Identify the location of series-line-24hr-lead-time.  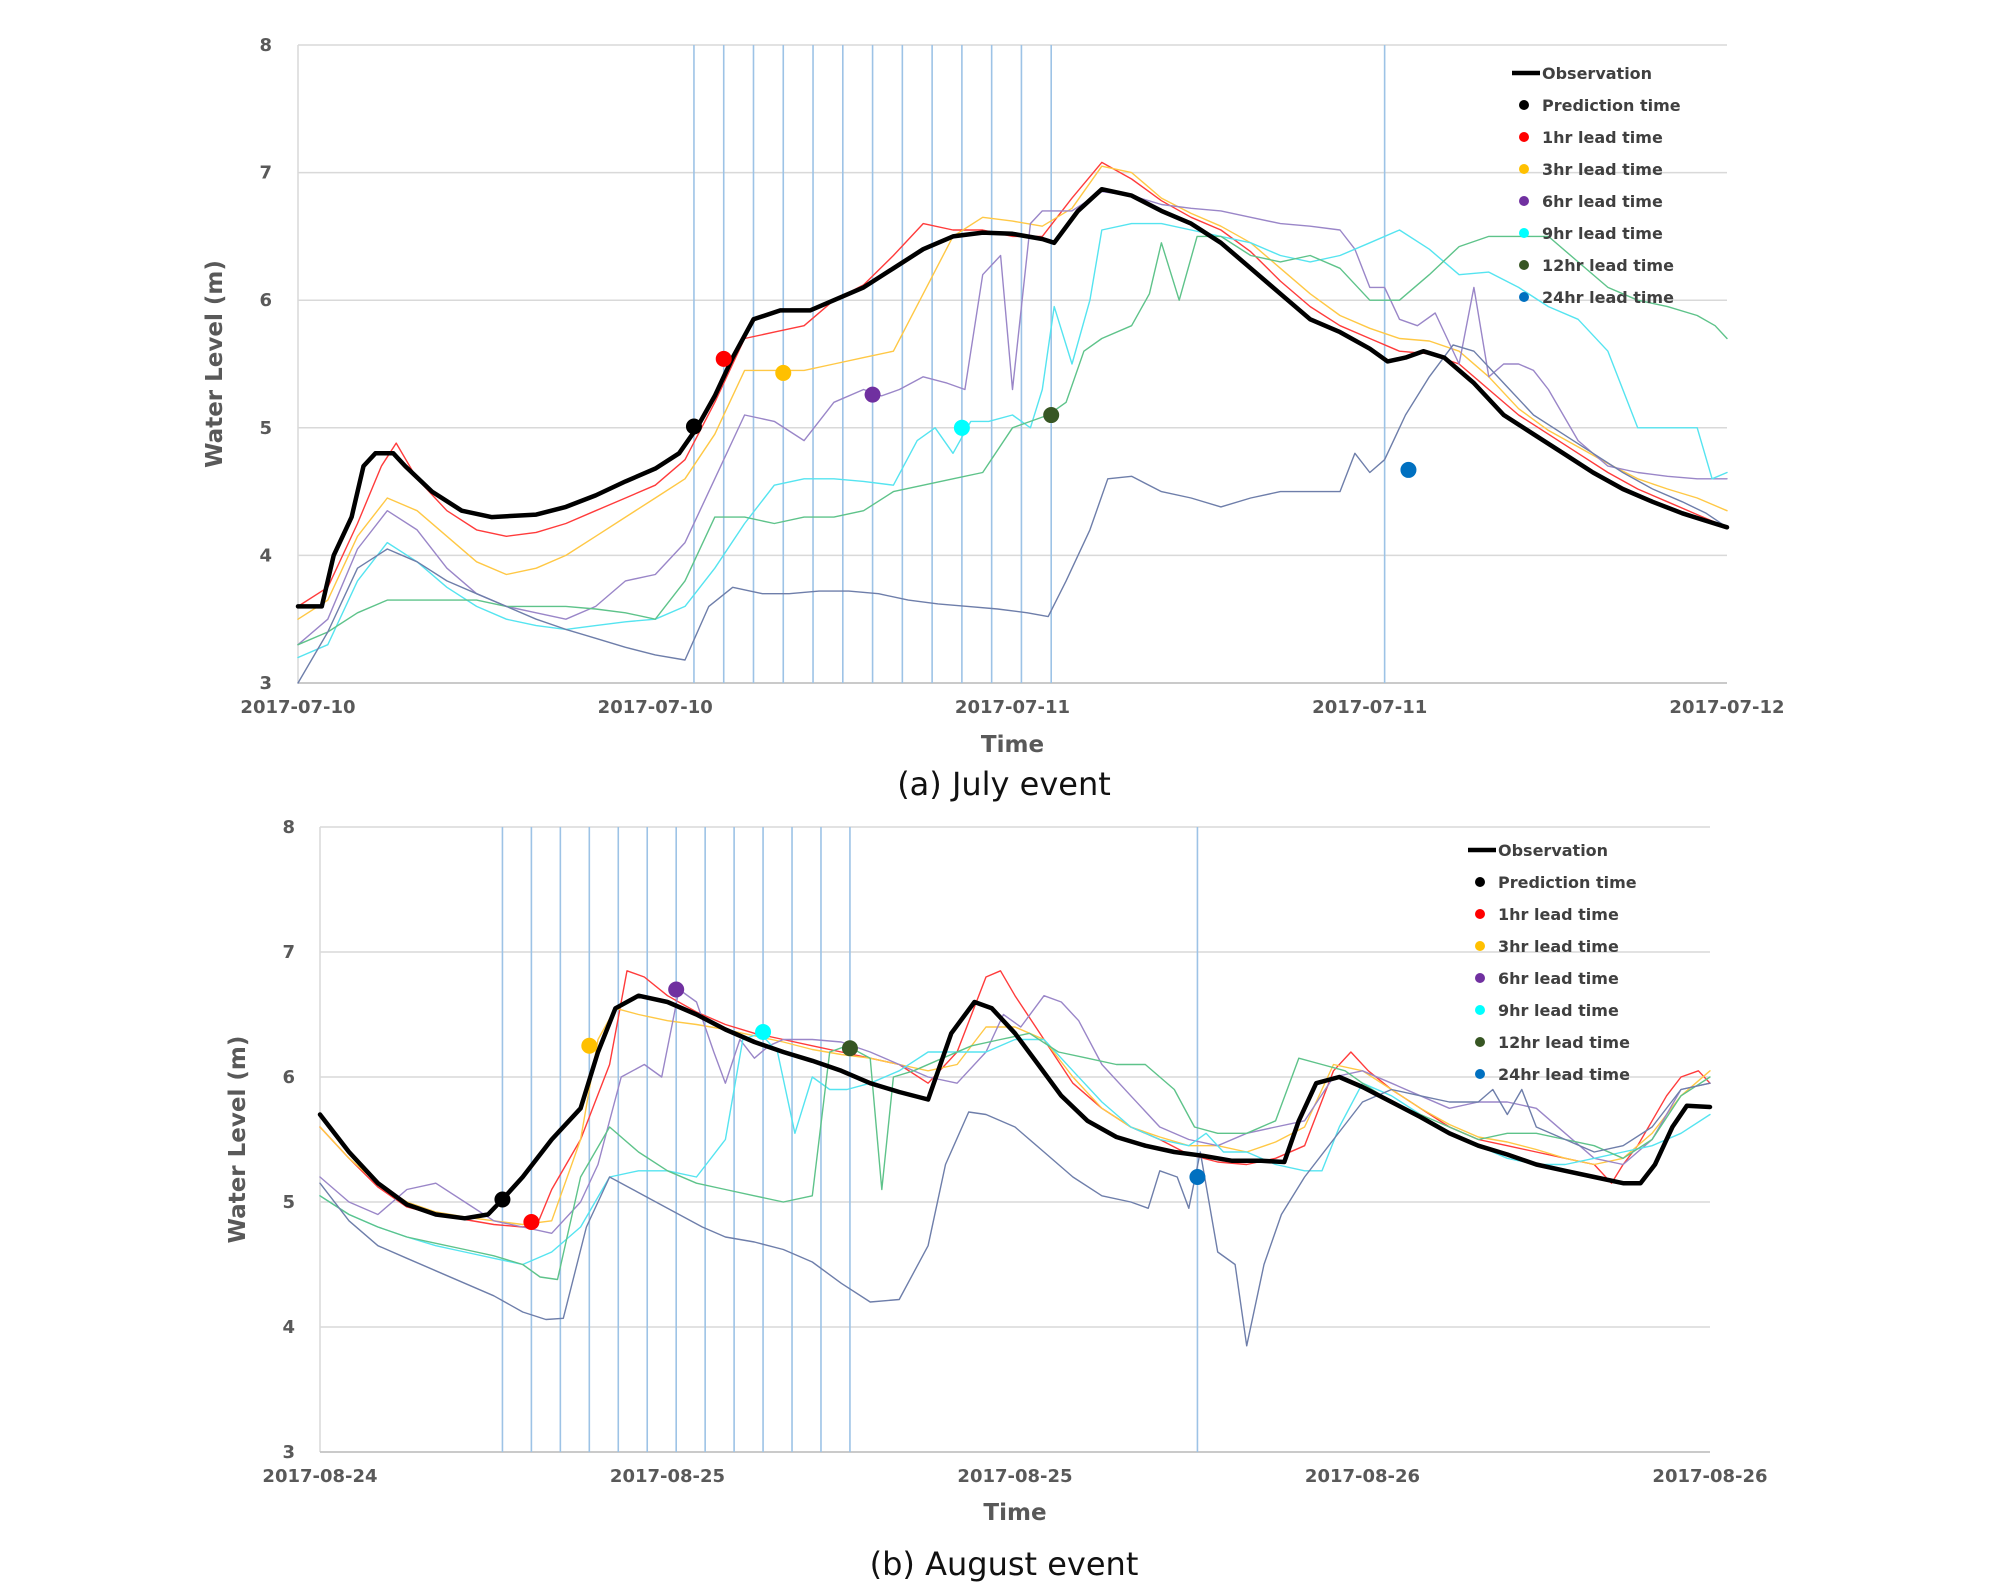
(1015, 1214).